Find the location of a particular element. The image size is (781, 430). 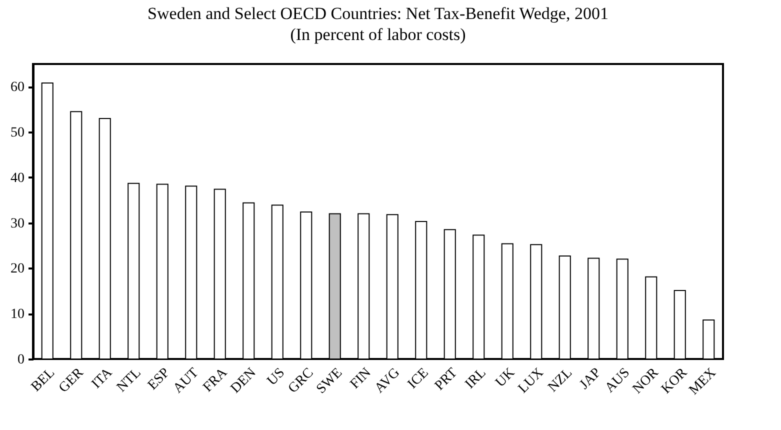

x-tick-label: ESP is located at coordinates (159, 379).